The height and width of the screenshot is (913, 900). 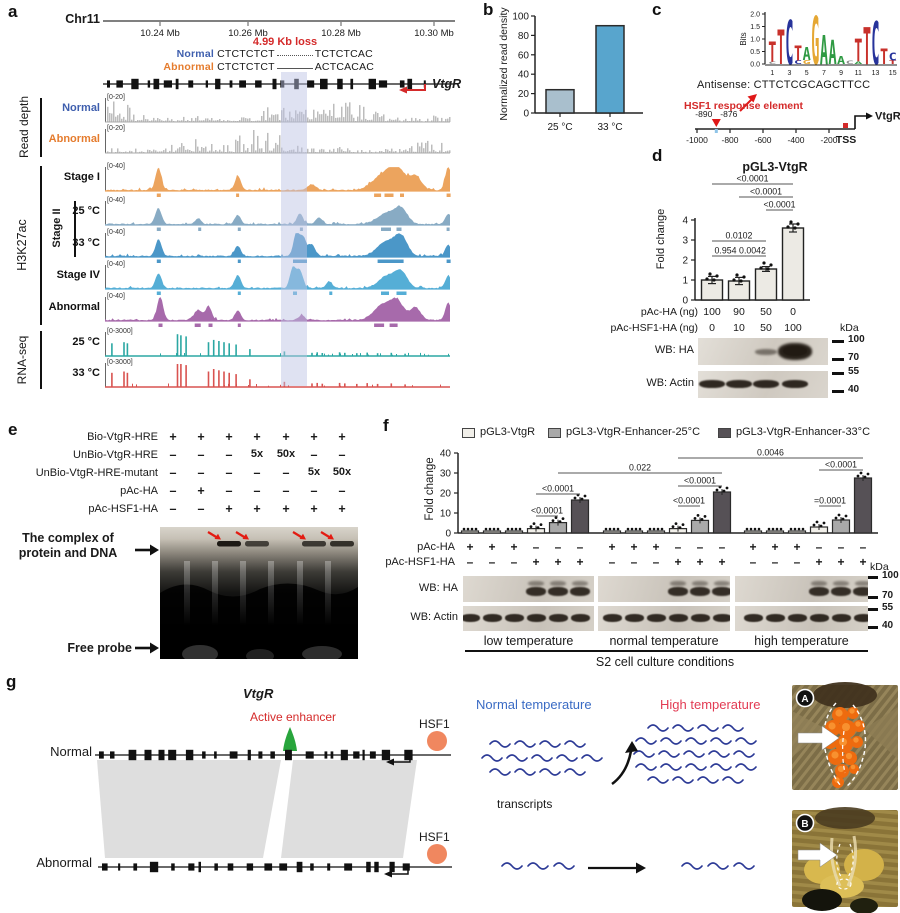 What do you see at coordinates (277, 179) in the screenshot?
I see `chip-signal` at bounding box center [277, 179].